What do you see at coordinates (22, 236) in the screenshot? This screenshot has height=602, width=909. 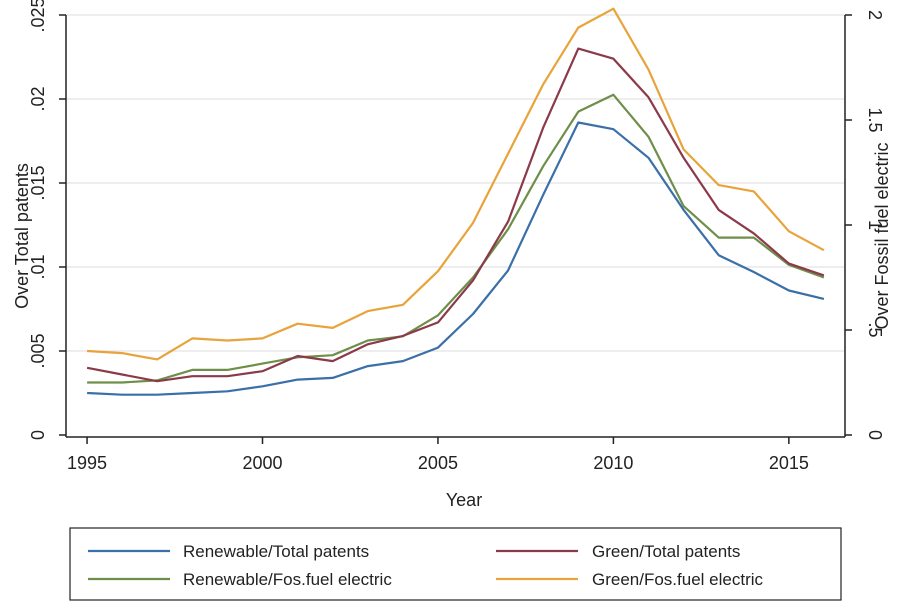 I see `left-y-axis-title: Over Total patents` at bounding box center [22, 236].